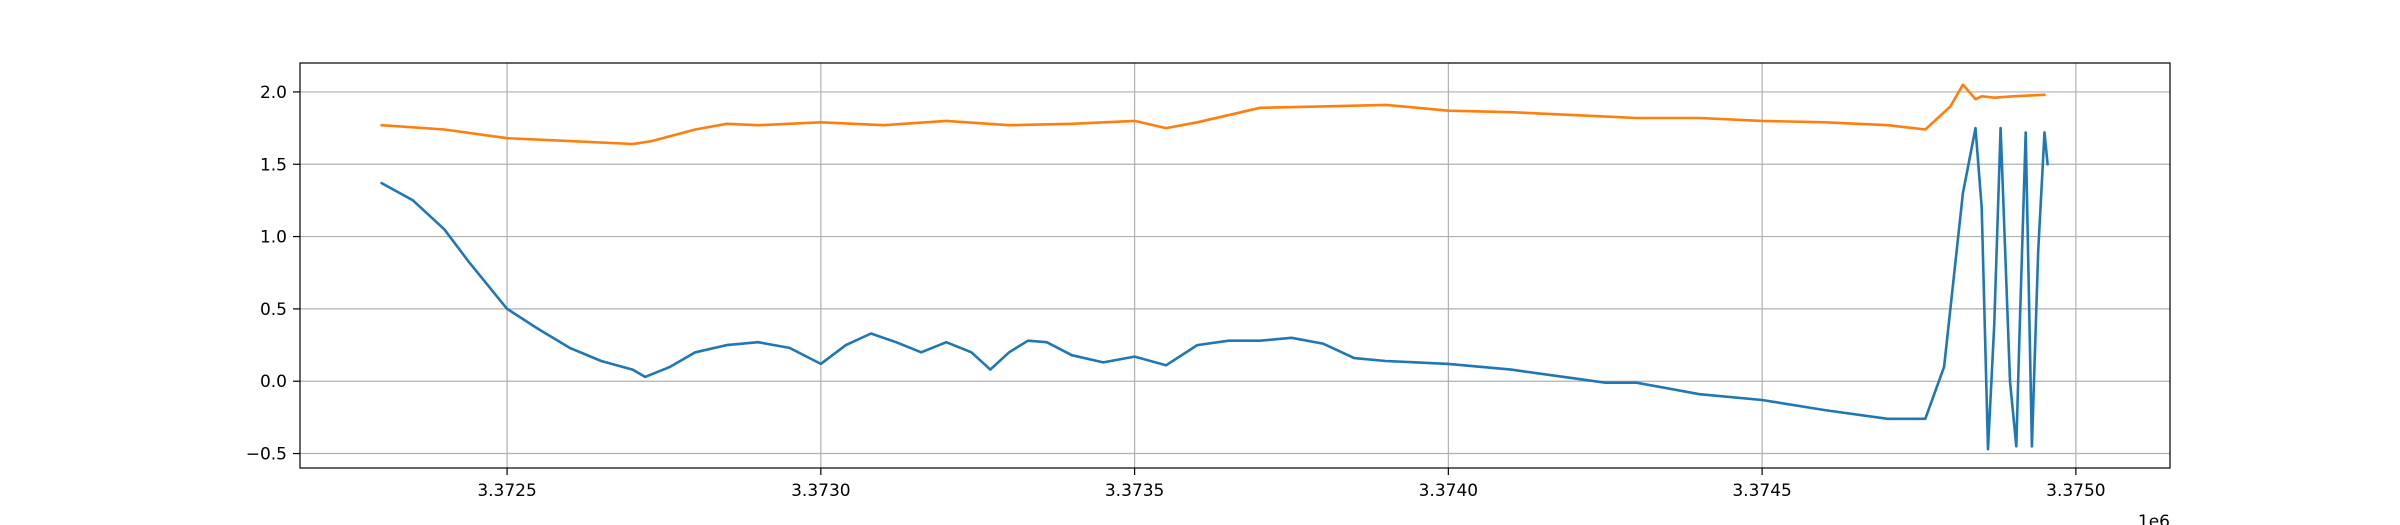  What do you see at coordinates (2075, 491) in the screenshot?
I see `x-tick-label: 3.3750` at bounding box center [2075, 491].